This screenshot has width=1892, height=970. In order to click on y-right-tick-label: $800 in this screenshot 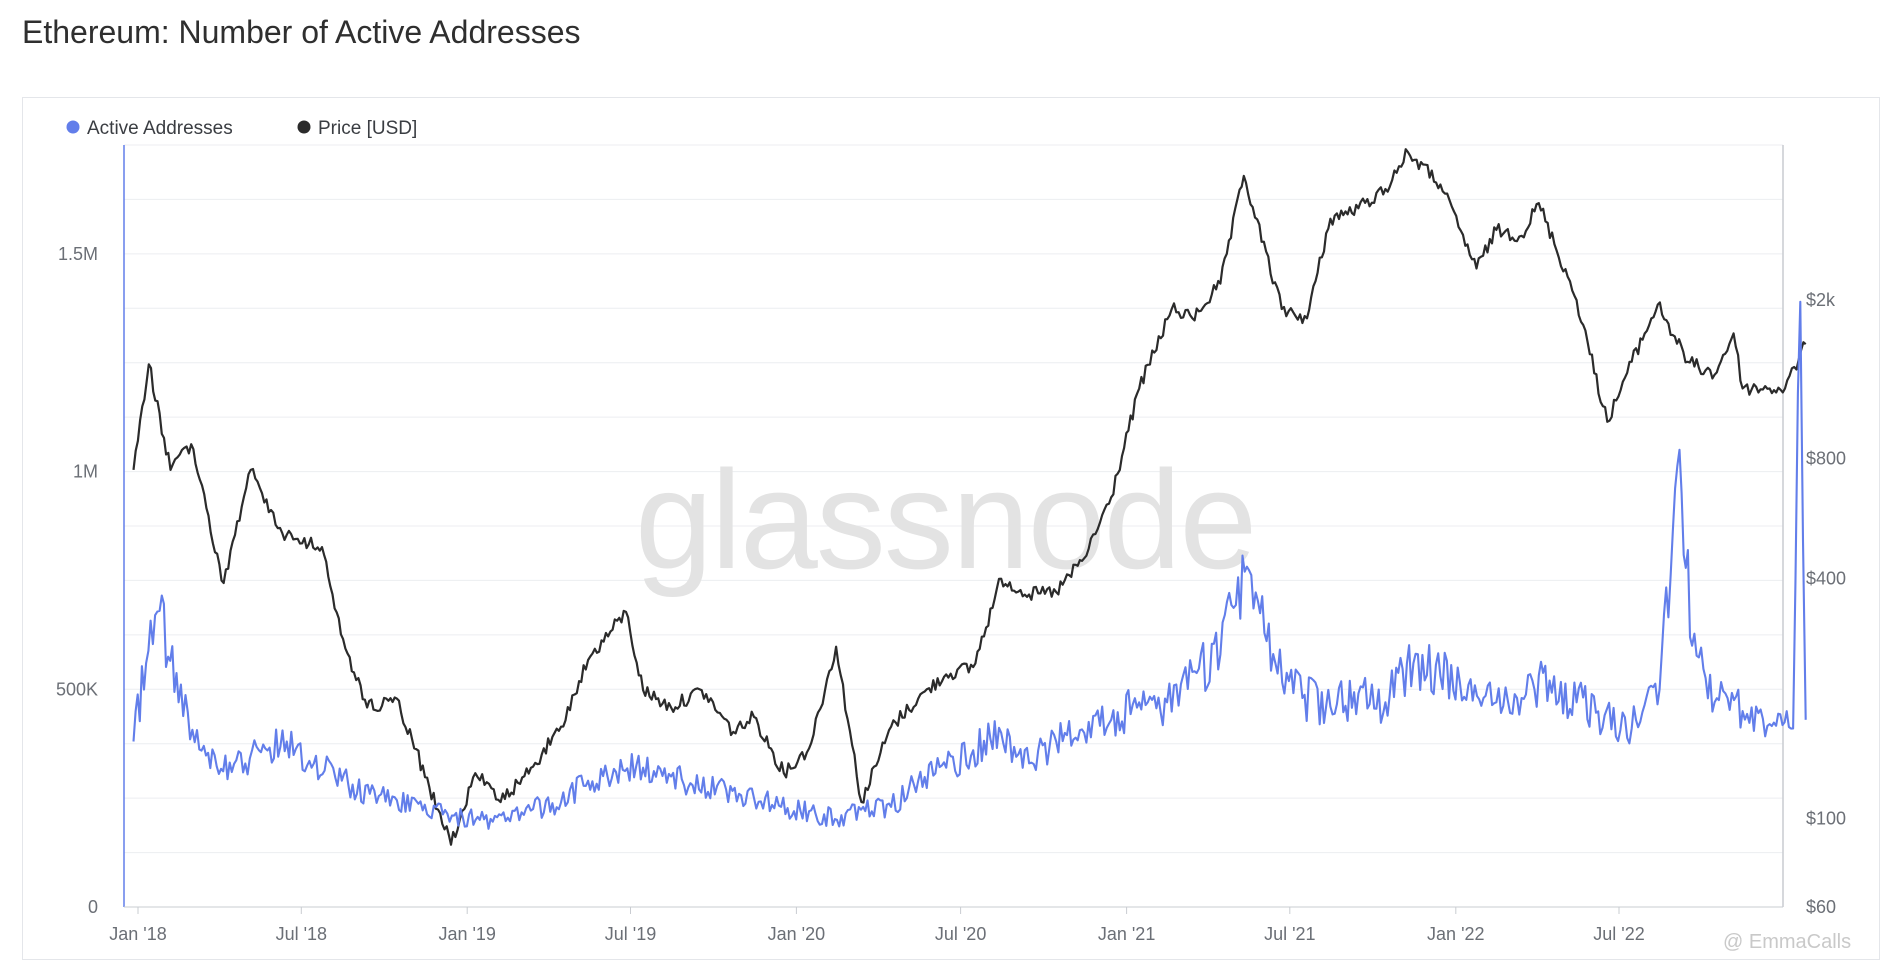, I will do `click(1826, 459)`.